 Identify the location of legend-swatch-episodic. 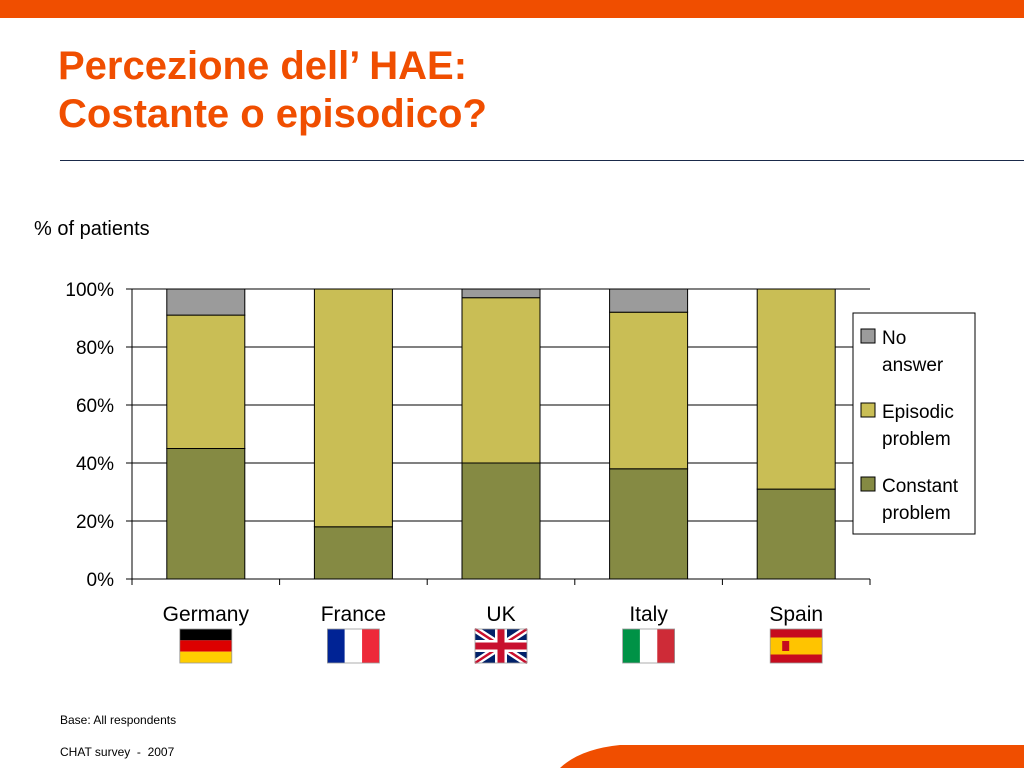
(868, 410).